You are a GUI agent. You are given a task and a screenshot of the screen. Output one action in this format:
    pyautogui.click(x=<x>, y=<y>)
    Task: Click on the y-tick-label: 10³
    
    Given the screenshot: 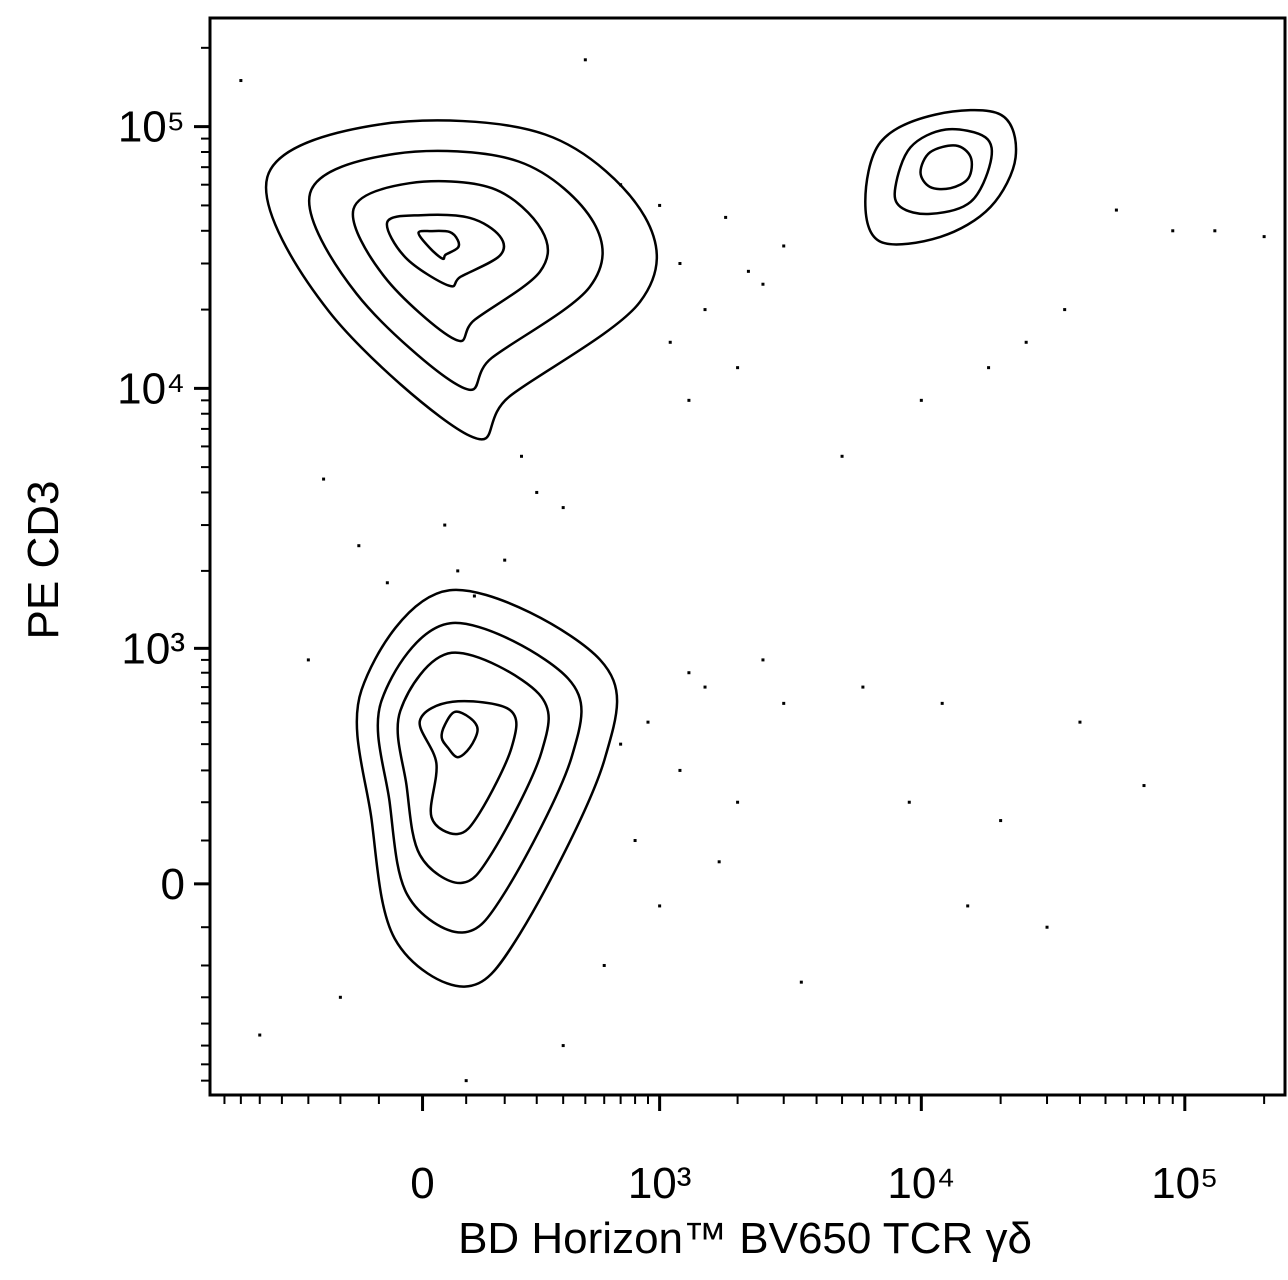 What is the action you would take?
    pyautogui.click(x=153, y=648)
    